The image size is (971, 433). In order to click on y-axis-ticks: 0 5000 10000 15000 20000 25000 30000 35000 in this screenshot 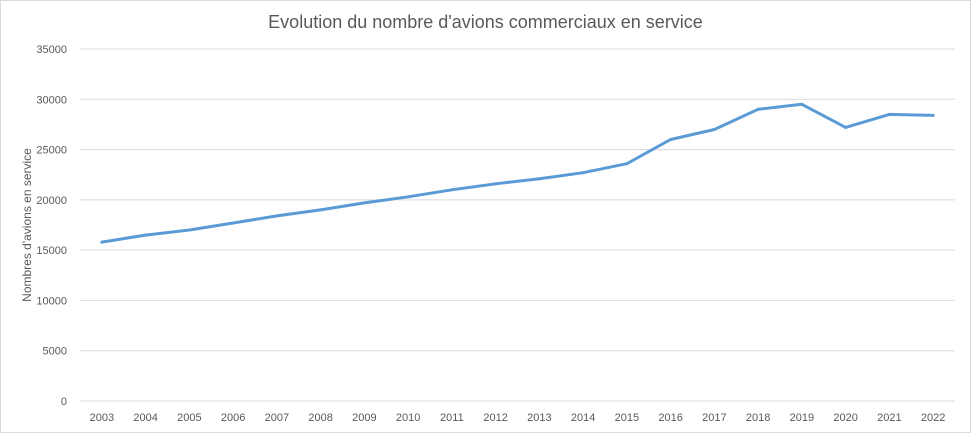, I will do `click(51, 226)`.